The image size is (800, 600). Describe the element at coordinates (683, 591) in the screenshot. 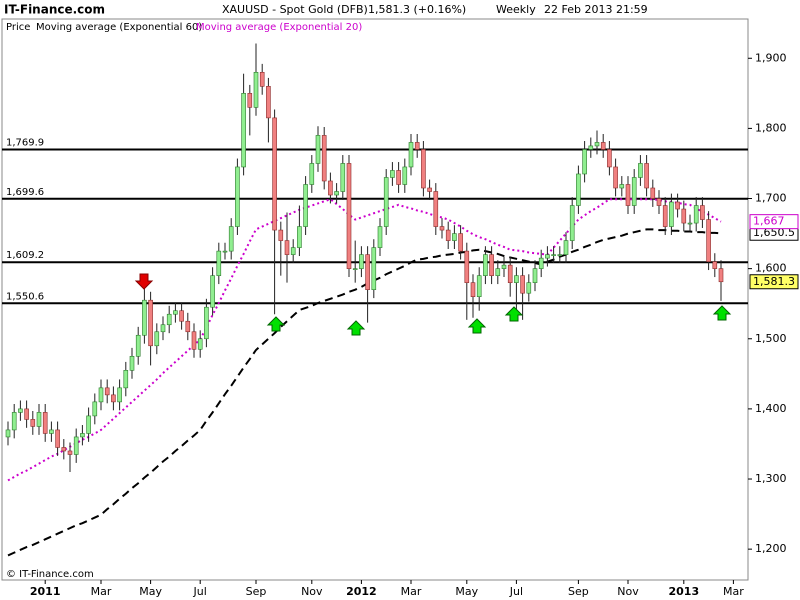

I see `x-tick-label: 2013` at that location.